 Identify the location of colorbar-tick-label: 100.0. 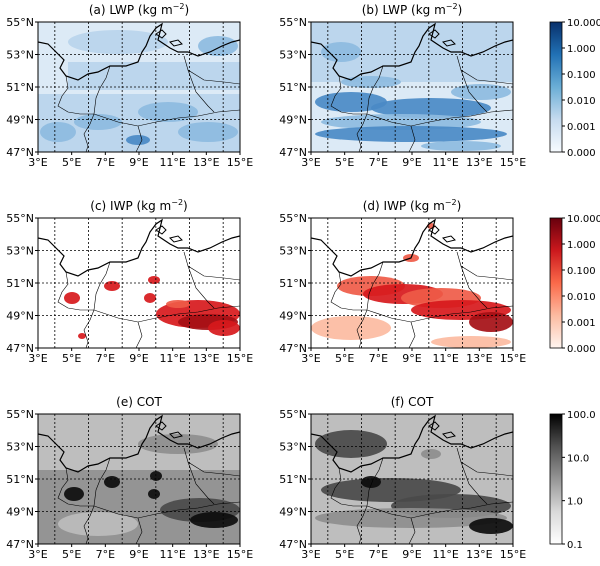
(581, 415).